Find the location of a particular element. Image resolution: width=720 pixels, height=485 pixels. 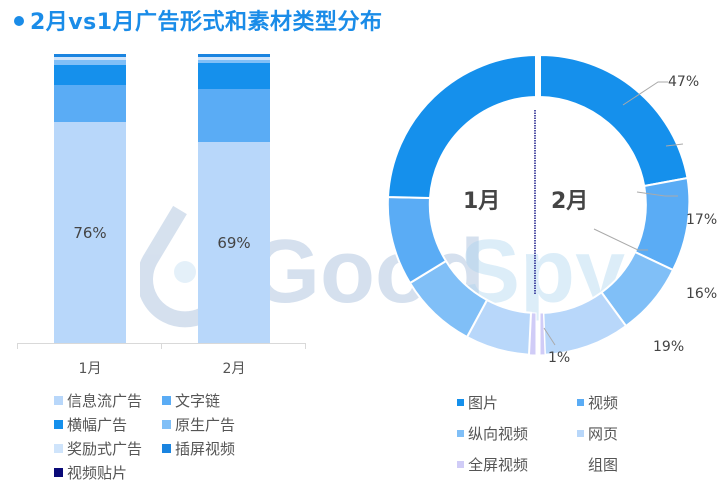

legend-label: 信息流广告 is located at coordinates (105, 401).